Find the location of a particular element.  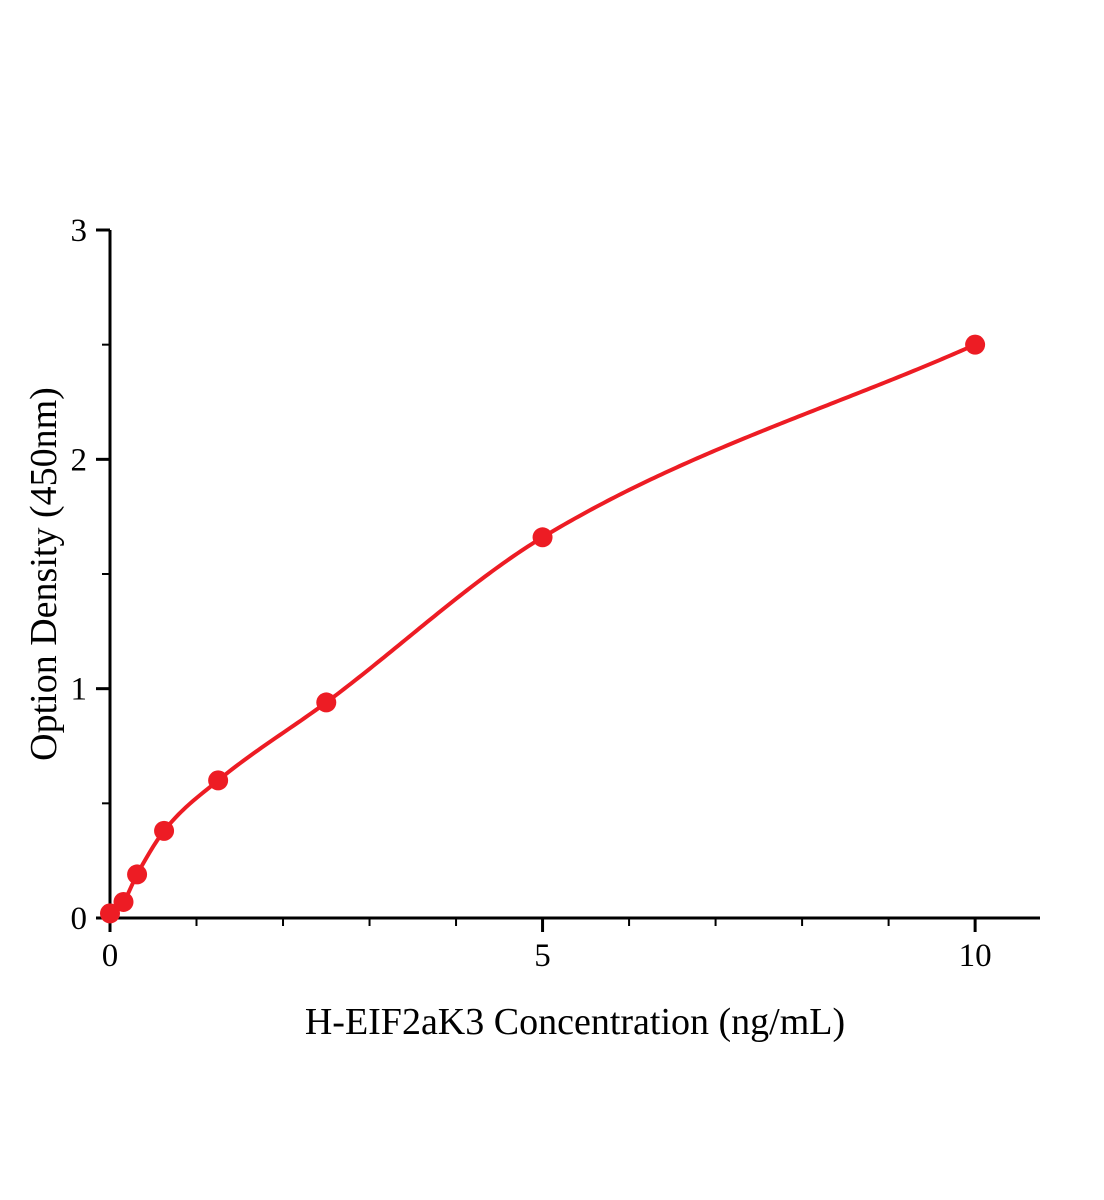

y-tick-label: 2 is located at coordinates (79, 460).